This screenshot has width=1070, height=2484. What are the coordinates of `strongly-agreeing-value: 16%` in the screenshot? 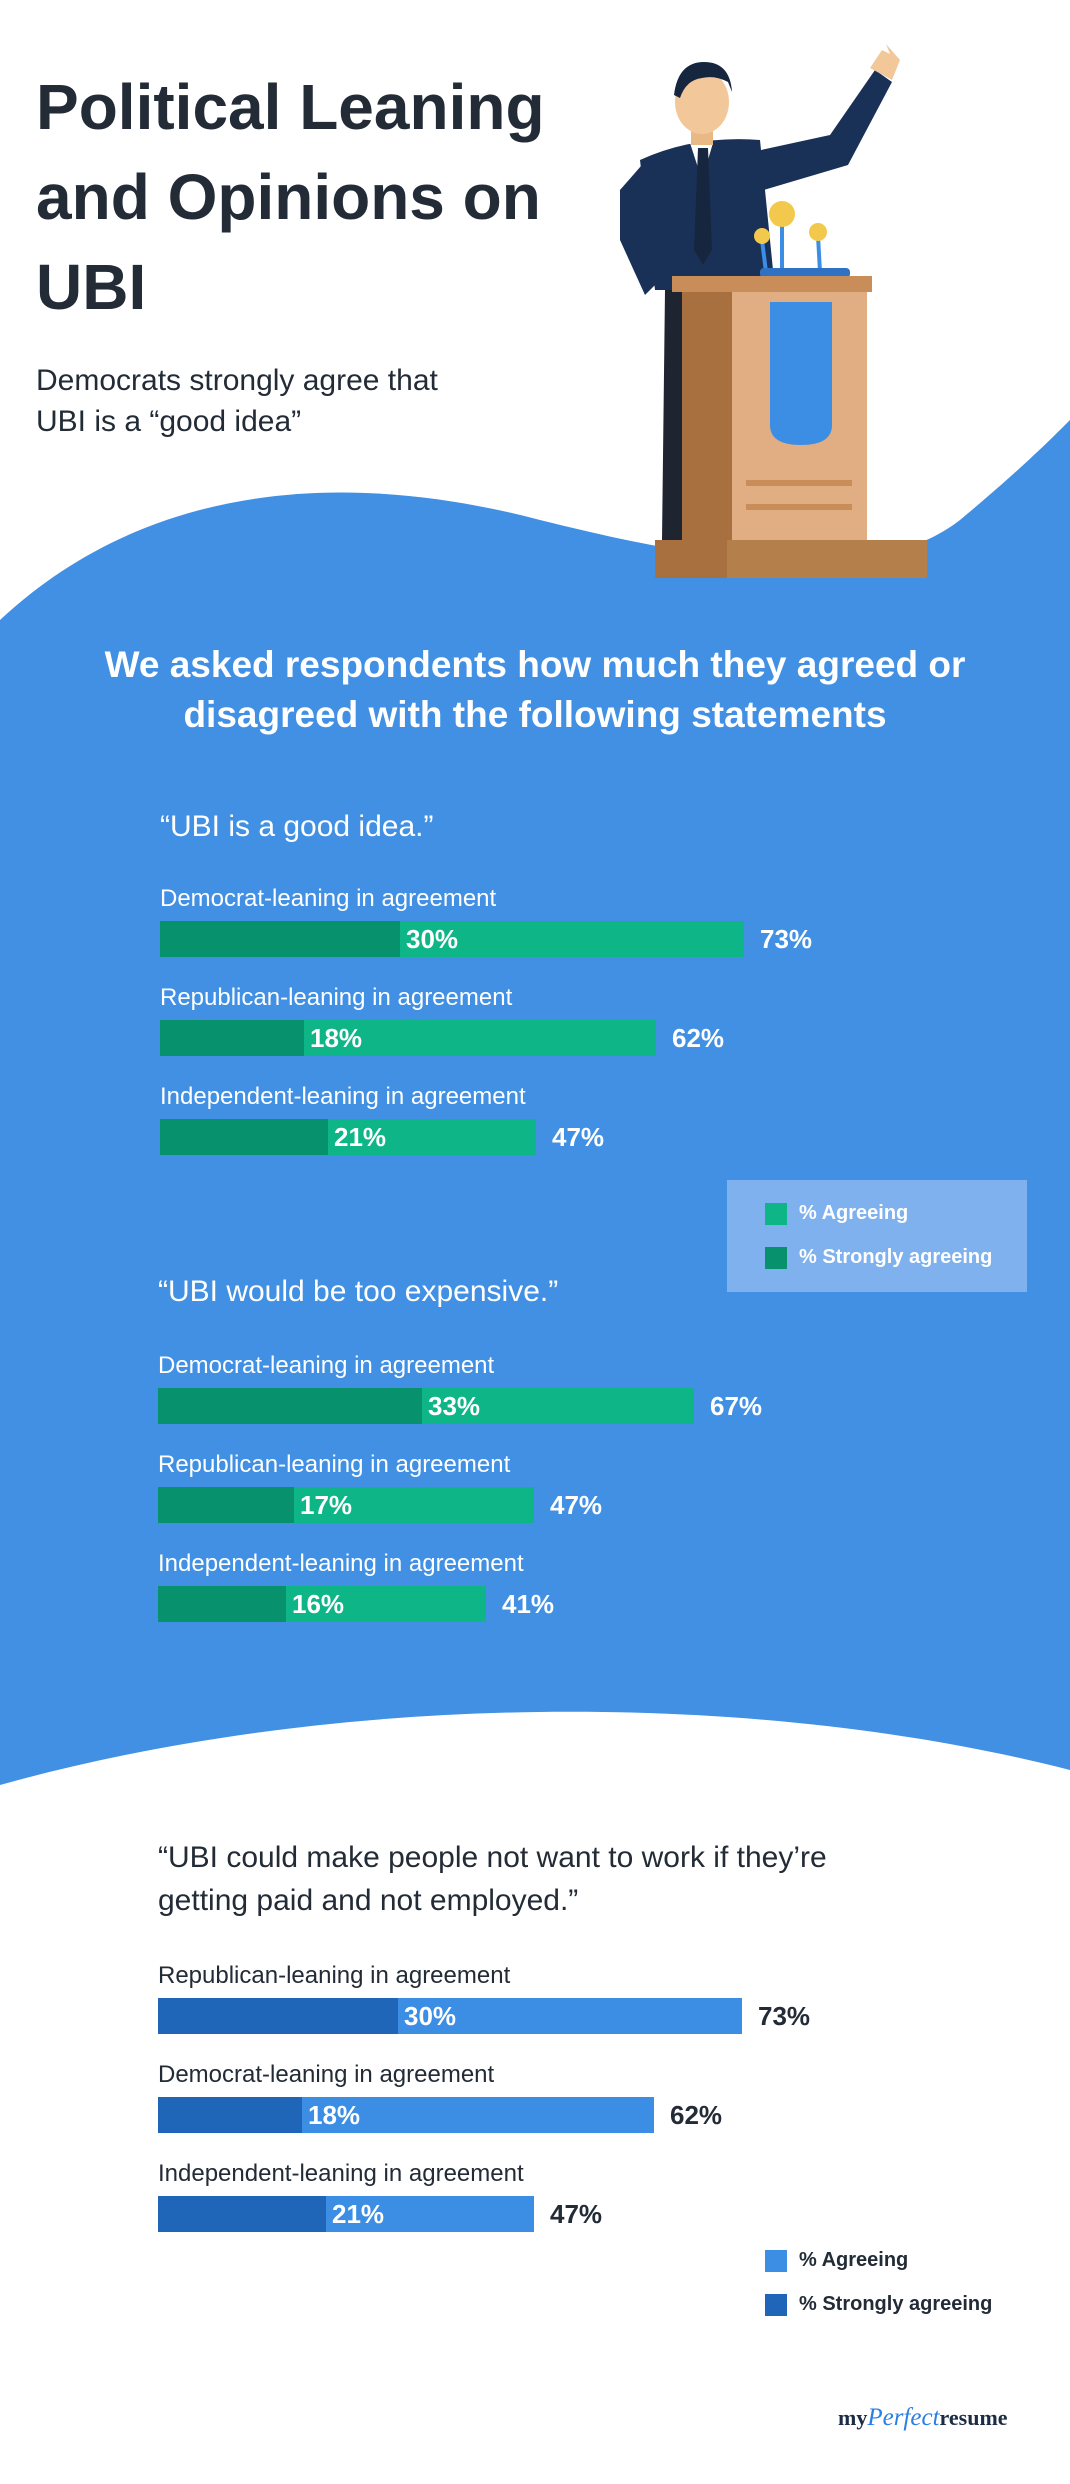 It's located at (318, 1604).